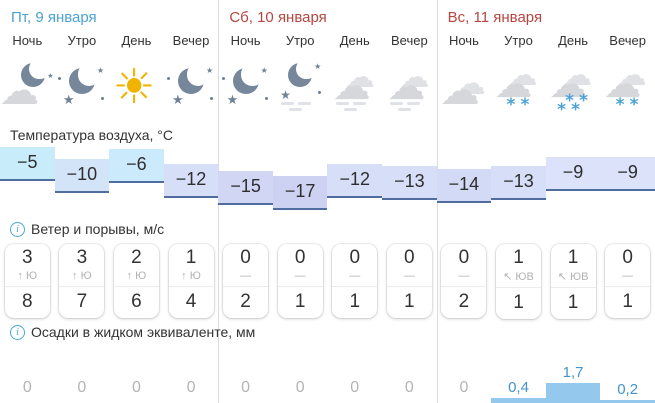 The image size is (655, 403). I want to click on wind-speed-value: 1, so click(518, 257).